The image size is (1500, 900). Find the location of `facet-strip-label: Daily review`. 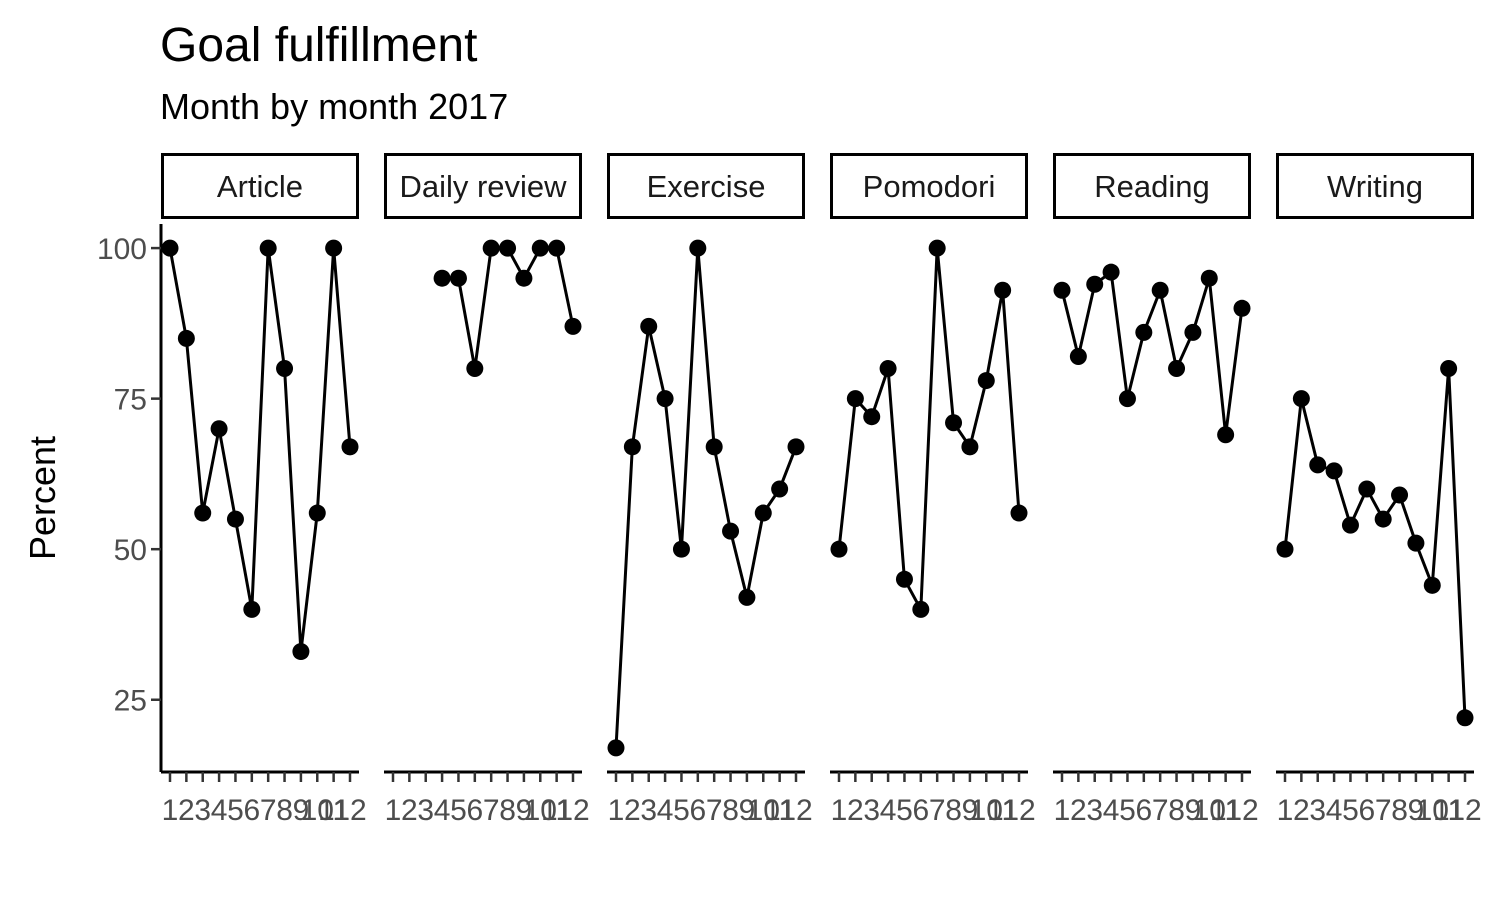

facet-strip-label: Daily review is located at coordinates (483, 186).